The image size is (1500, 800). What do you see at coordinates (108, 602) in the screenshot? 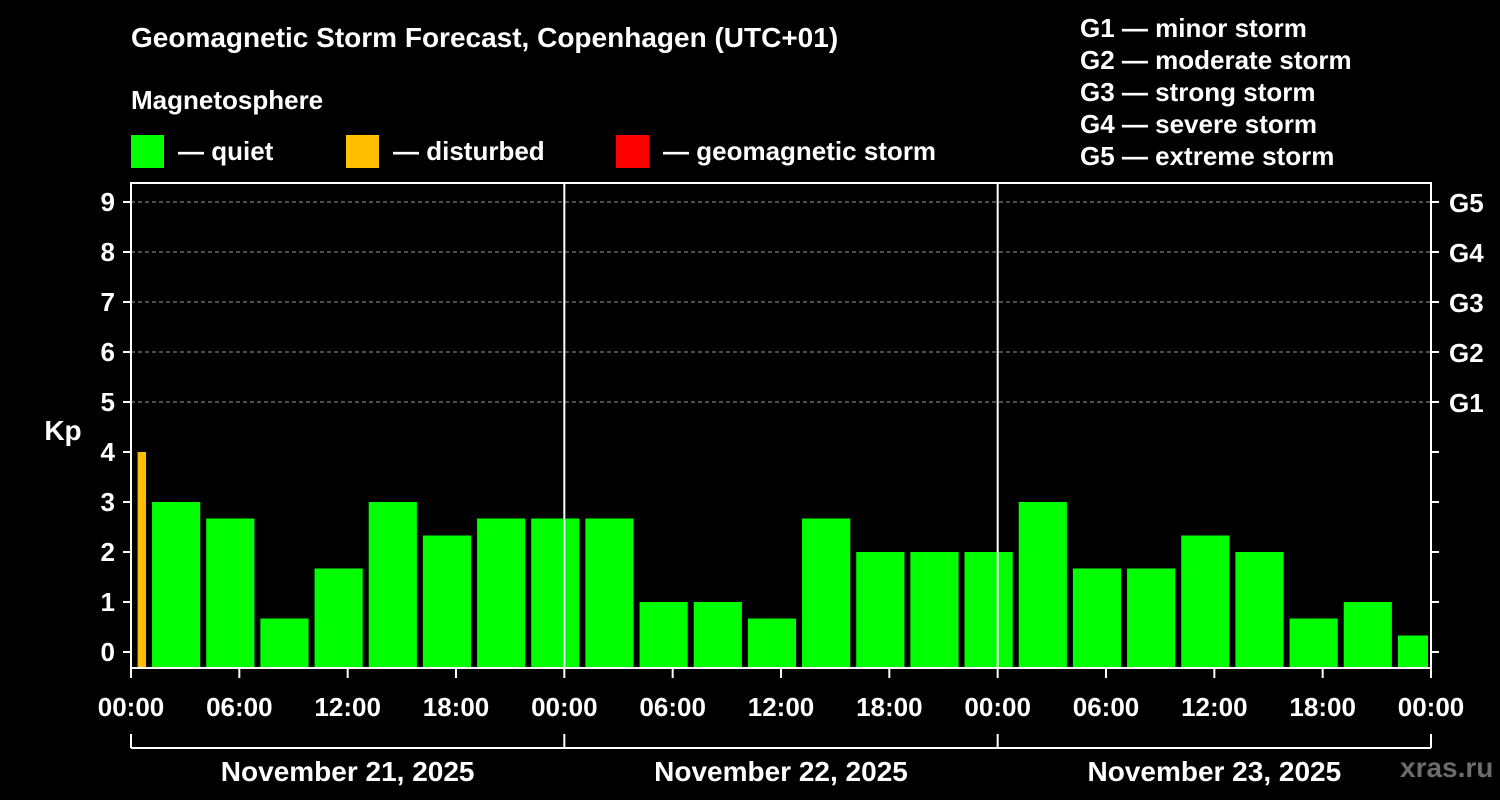
I see `y-tick-label-1: 1` at bounding box center [108, 602].